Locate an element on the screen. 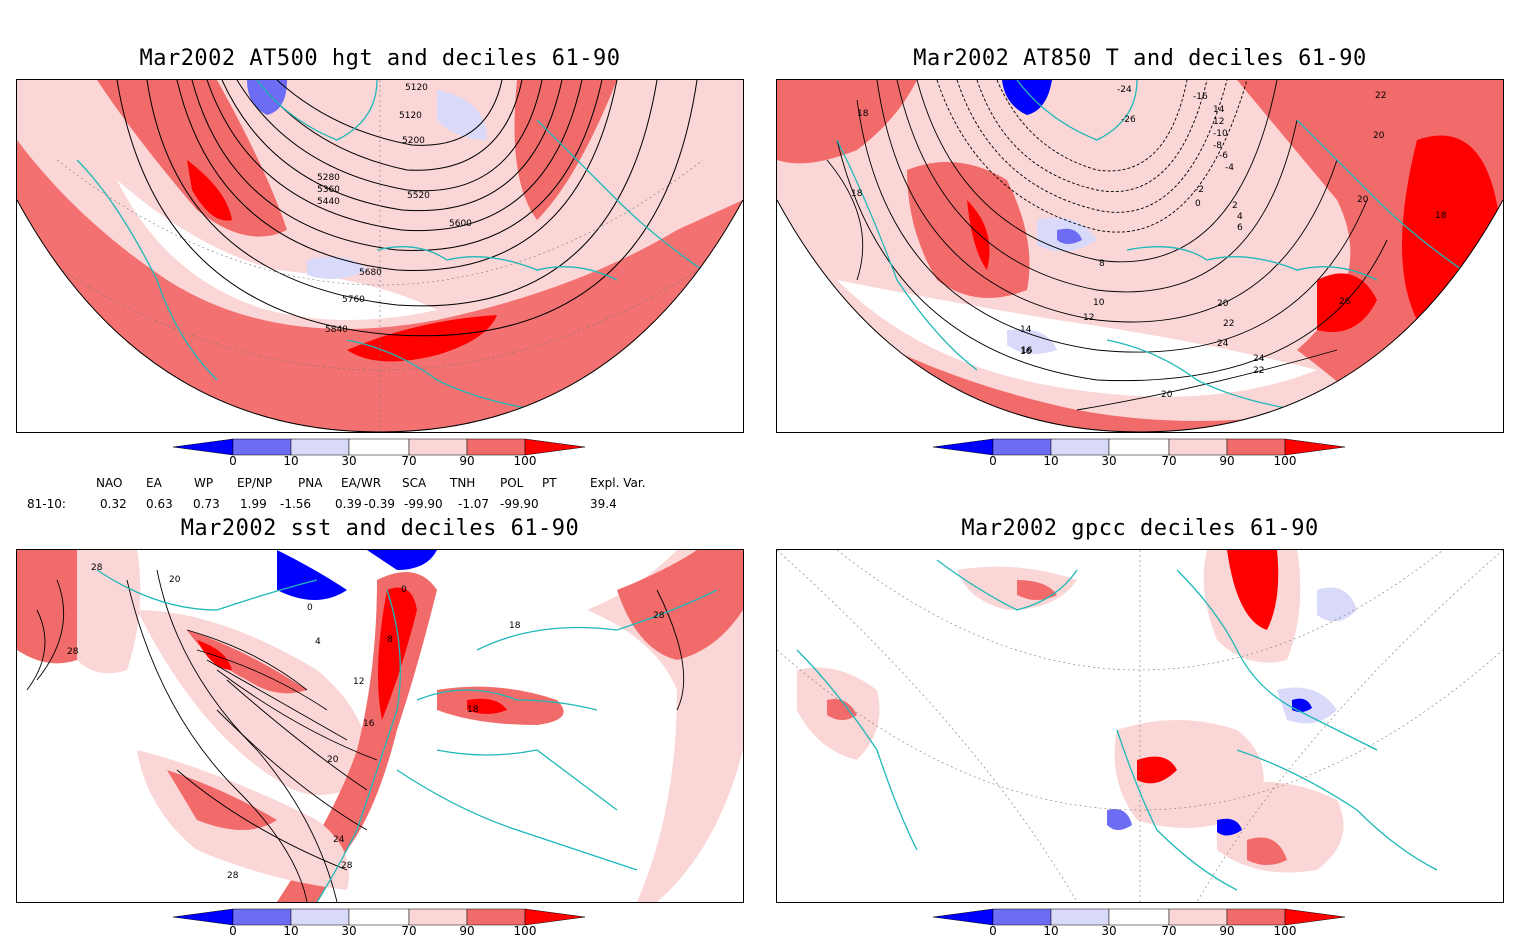  index-header-wp: WP is located at coordinates (204, 483).